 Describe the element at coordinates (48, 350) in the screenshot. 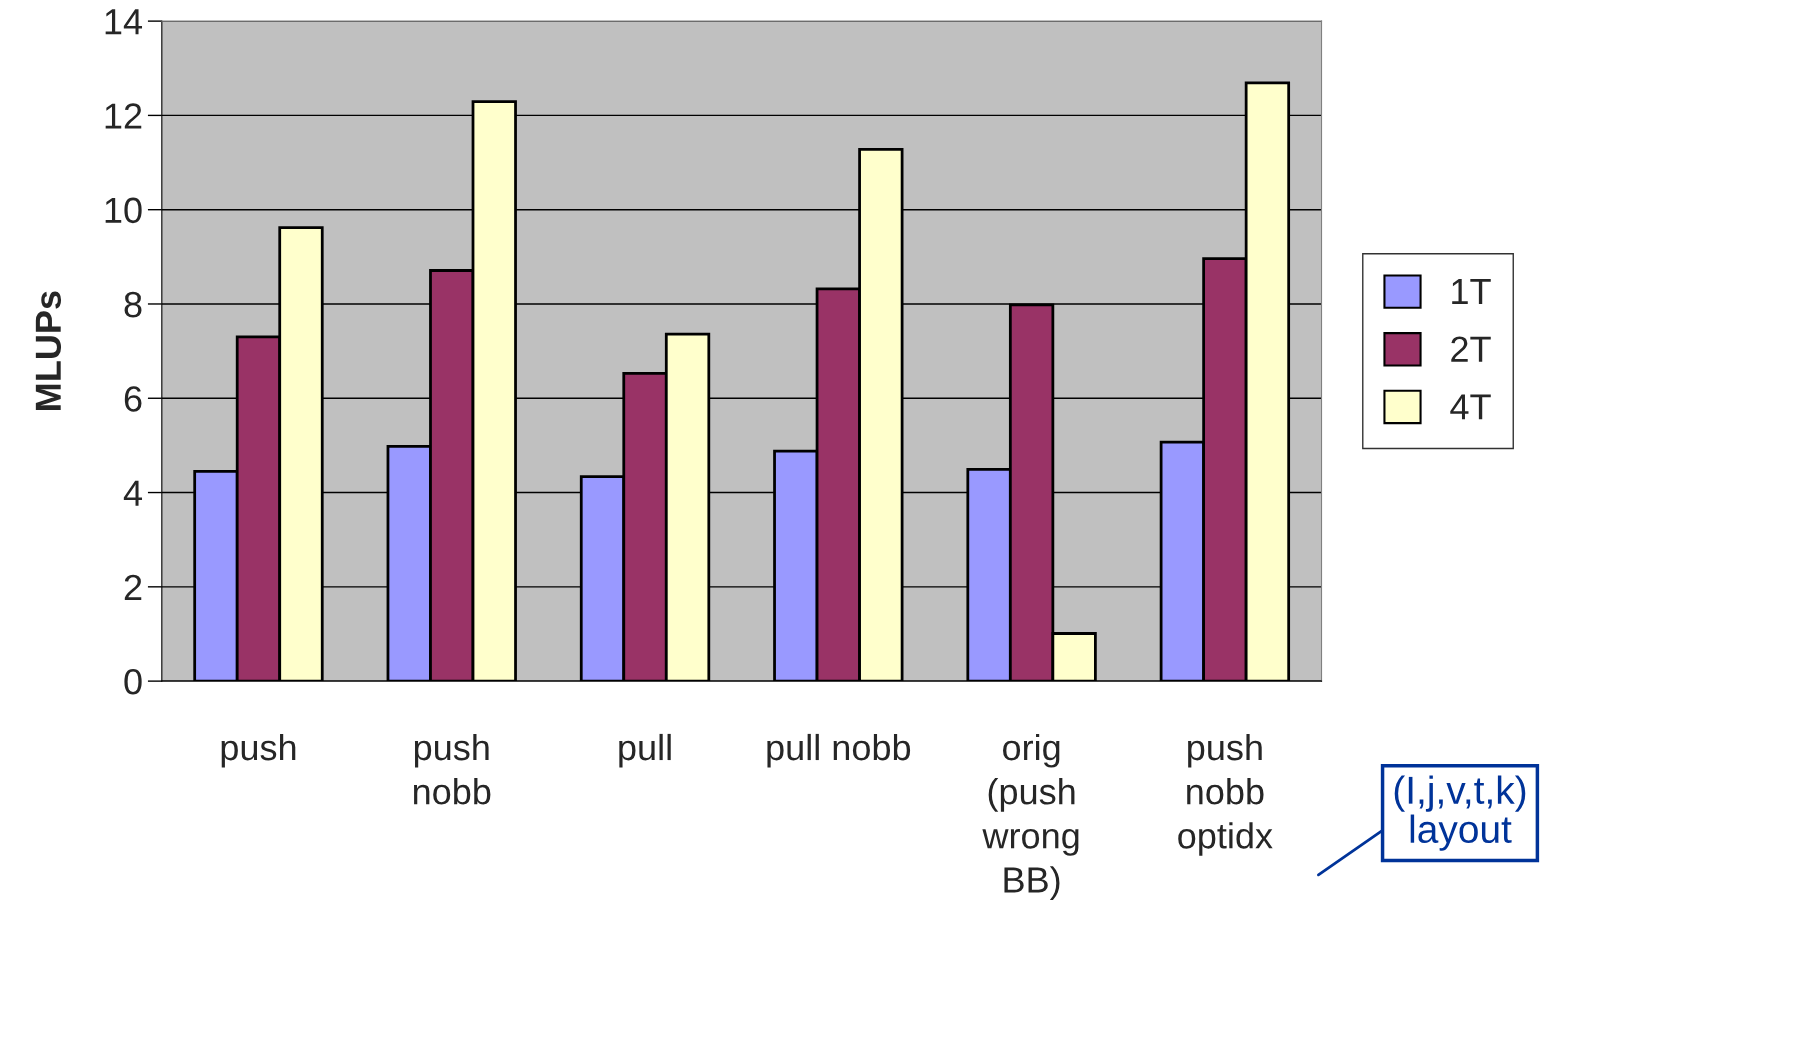

I see `y-axis-title: MLUPs` at that location.